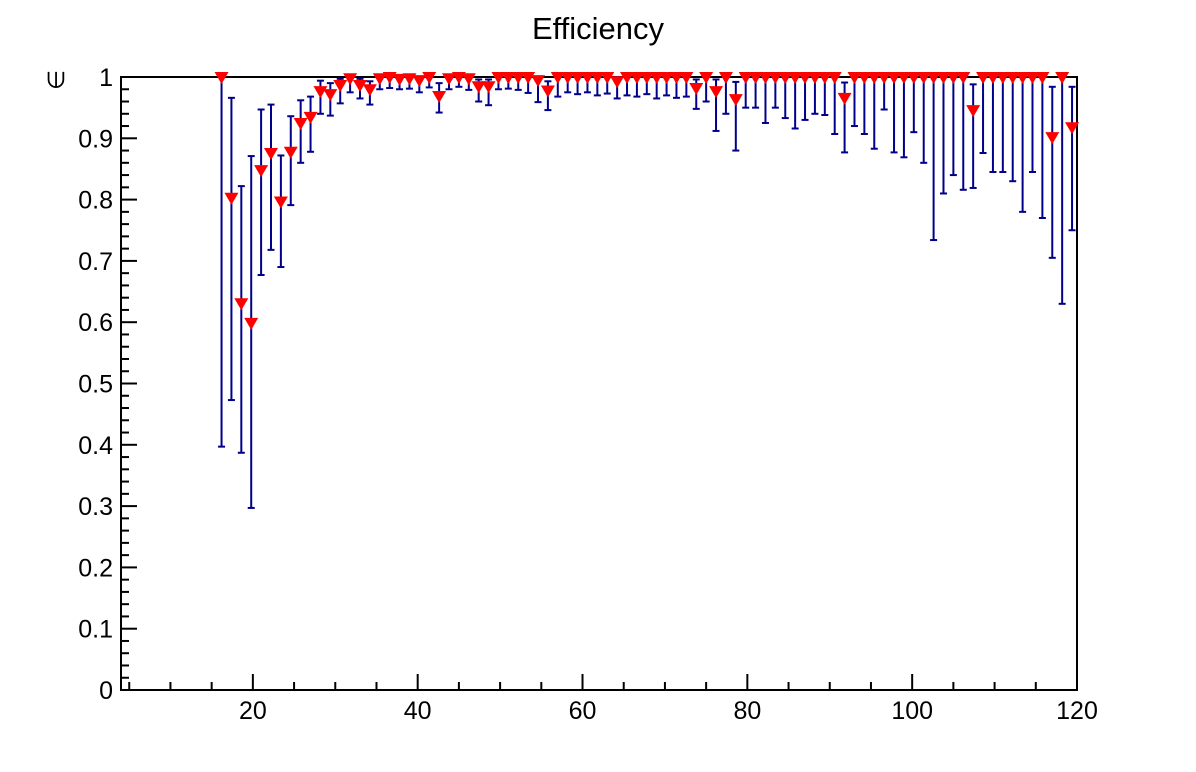 This screenshot has height=772, width=1196. Describe the element at coordinates (56, 80) in the screenshot. I see `y-axis-title-epsilon: ∈` at that location.